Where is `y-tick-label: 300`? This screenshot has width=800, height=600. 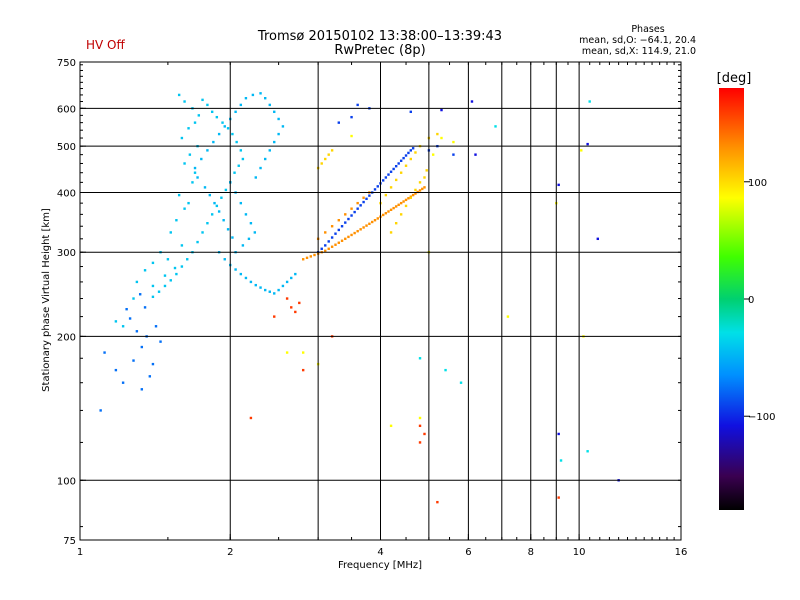
y-tick-label: 300 is located at coordinates (66, 253).